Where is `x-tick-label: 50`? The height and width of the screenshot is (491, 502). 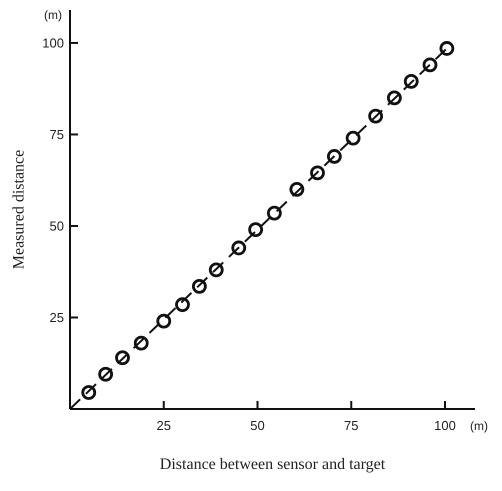
x-tick-label: 50 is located at coordinates (257, 426).